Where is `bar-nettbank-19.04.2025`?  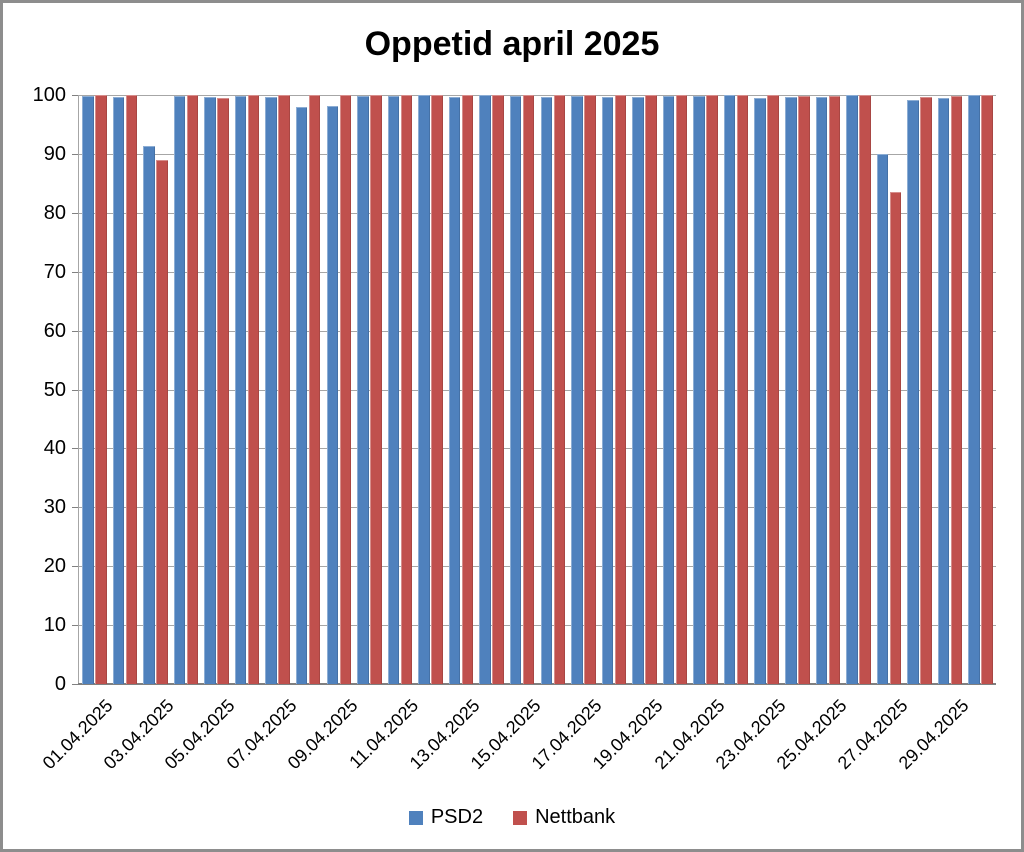
bar-nettbank-19.04.2025 is located at coordinates (651, 389).